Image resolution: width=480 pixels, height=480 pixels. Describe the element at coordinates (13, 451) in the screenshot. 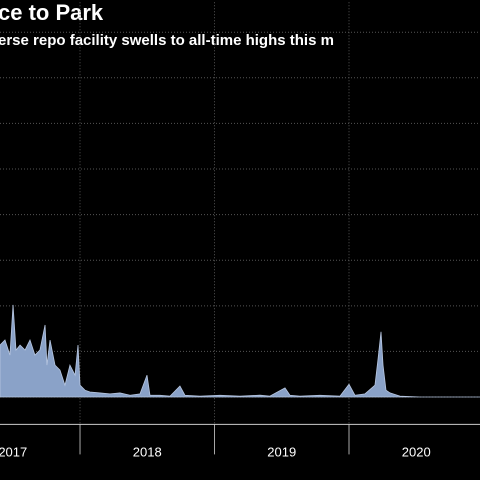

I see `x-tick-label: 2017` at that location.